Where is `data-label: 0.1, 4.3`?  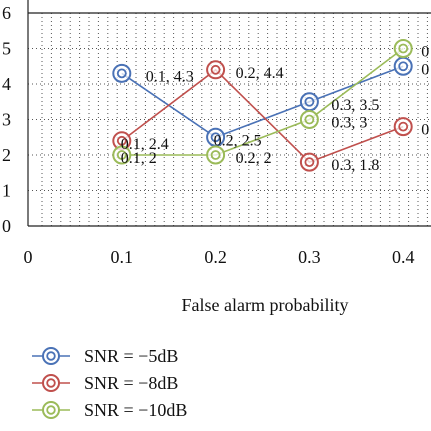 data-label: 0.1, 4.3 is located at coordinates (170, 76).